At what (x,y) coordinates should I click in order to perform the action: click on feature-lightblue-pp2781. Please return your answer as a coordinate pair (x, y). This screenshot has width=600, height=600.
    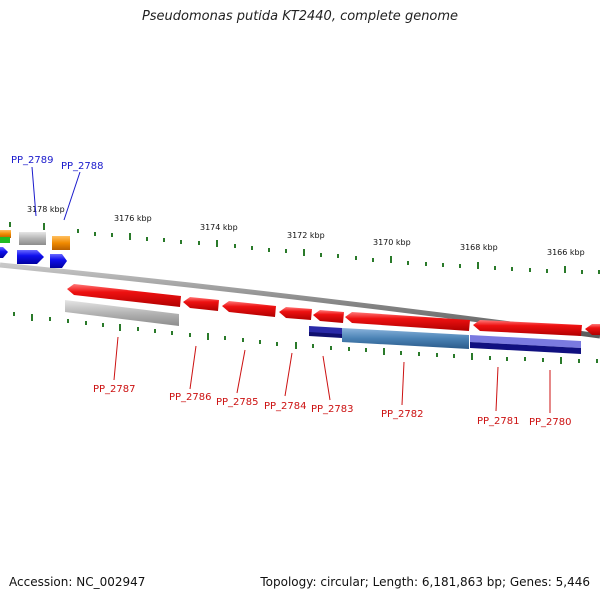
    Looking at the image, I should click on (525, 341).